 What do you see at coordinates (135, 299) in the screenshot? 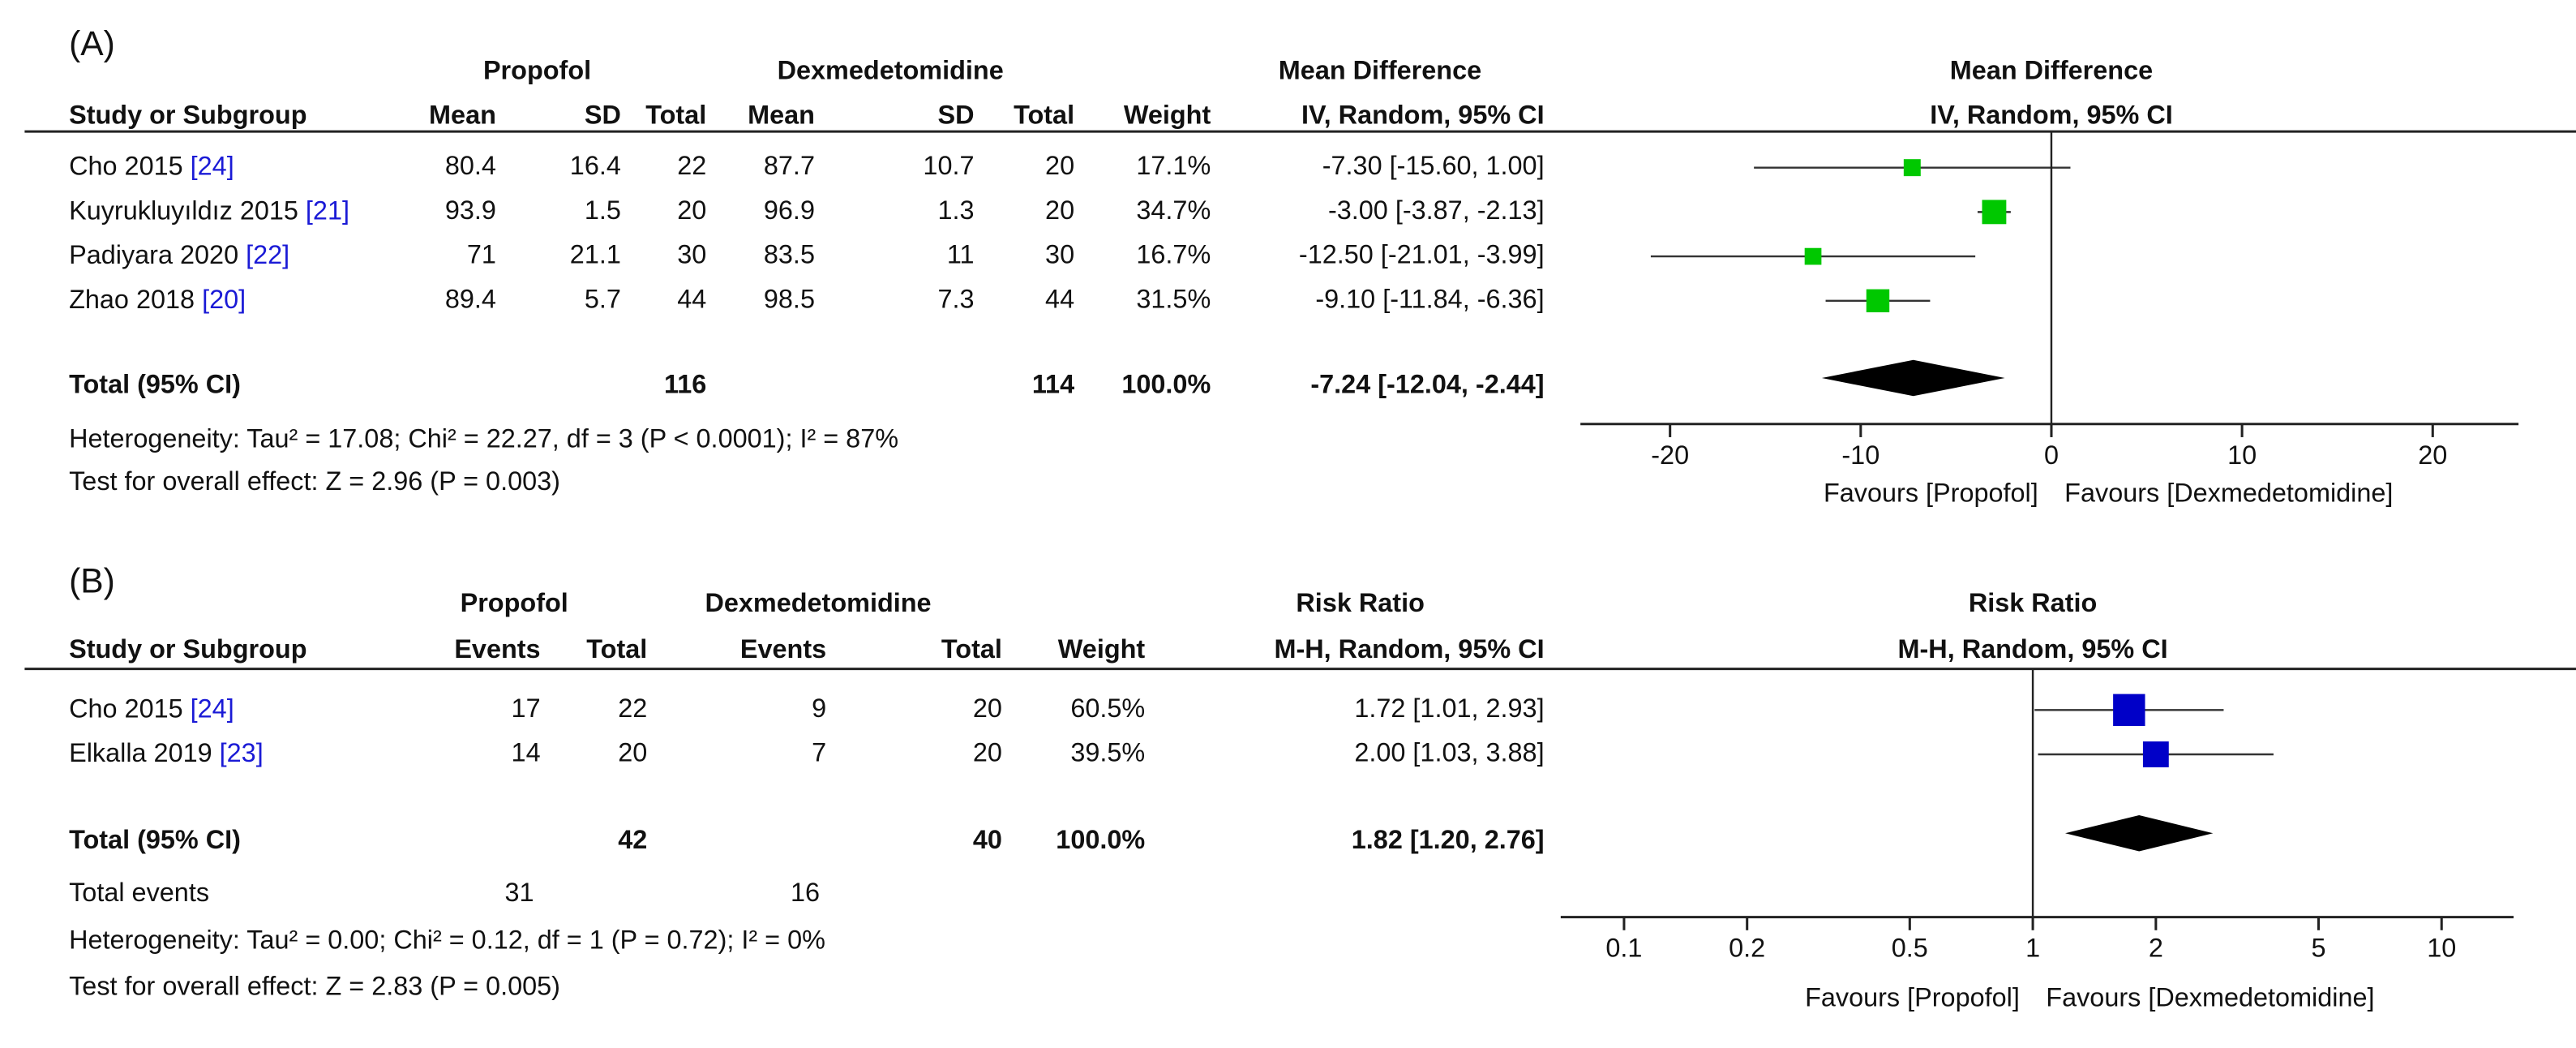
I see `study-label: Zhao 2018` at bounding box center [135, 299].